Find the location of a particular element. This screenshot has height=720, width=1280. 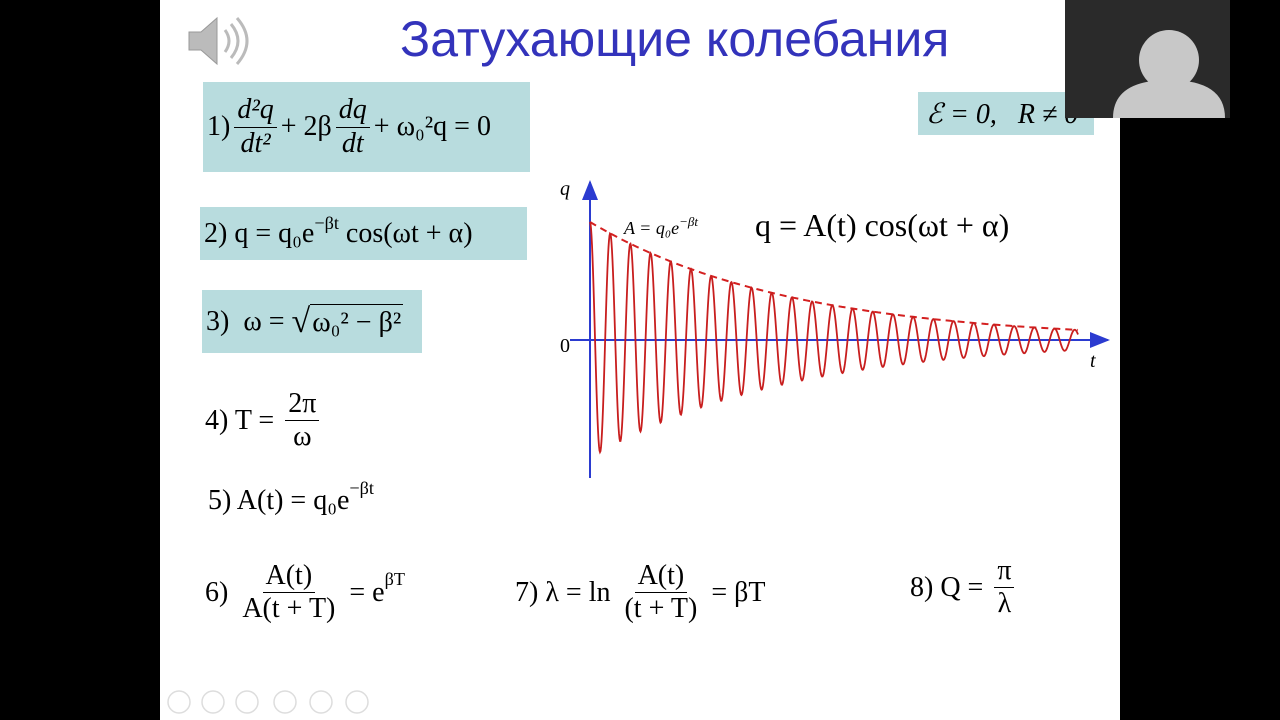

text: dq is located at coordinates (352, 111).